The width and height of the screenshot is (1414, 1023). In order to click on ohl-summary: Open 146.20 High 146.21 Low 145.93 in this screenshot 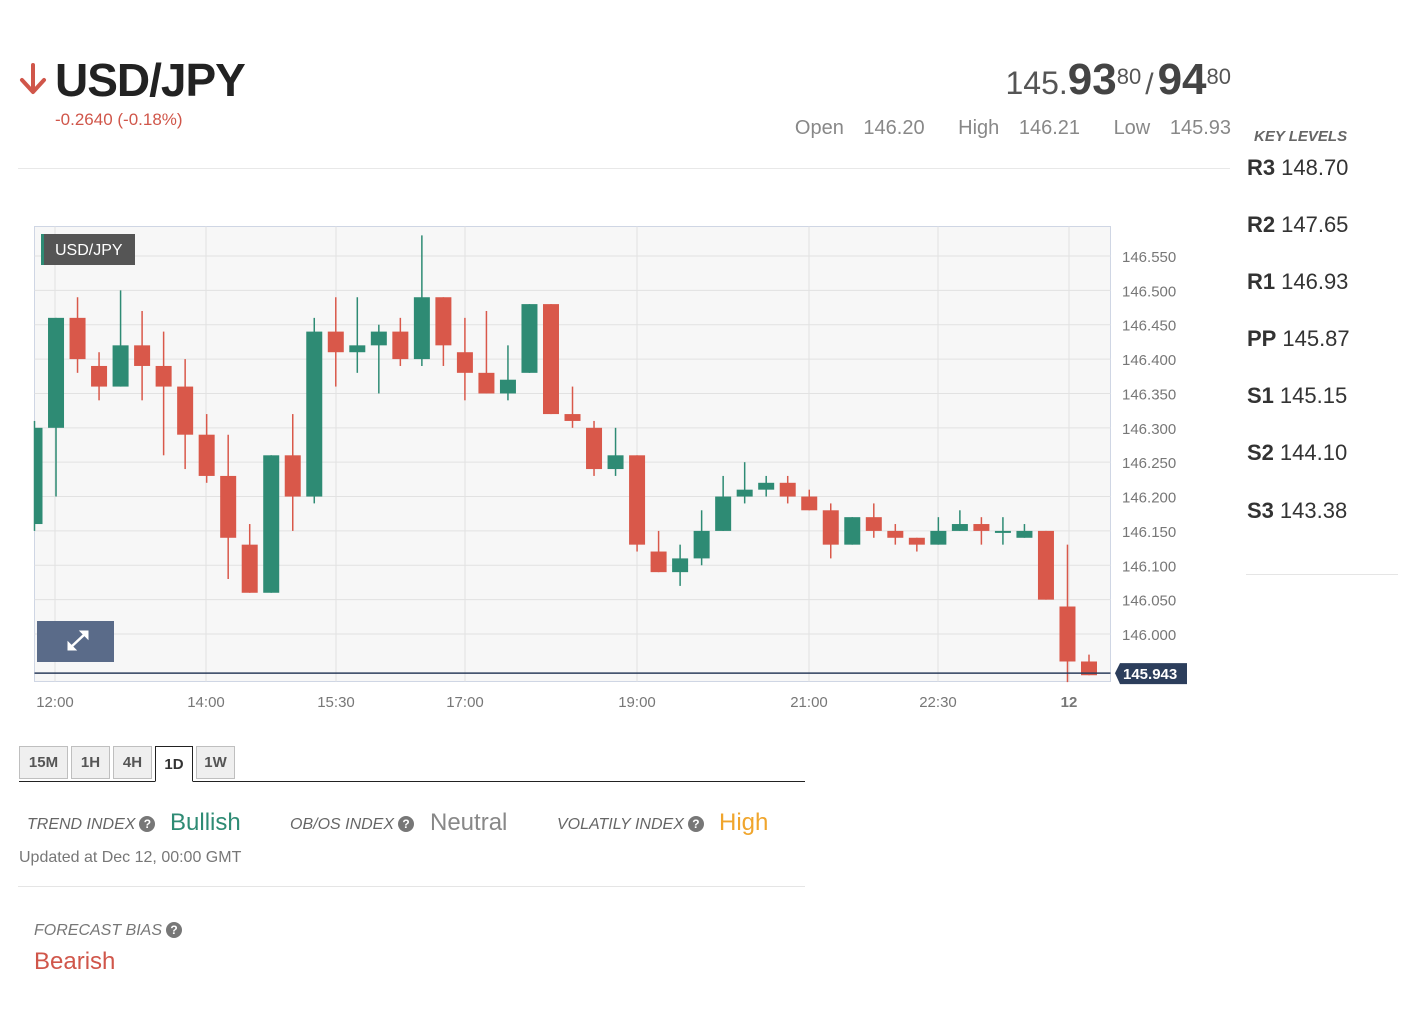, I will do `click(999, 128)`.